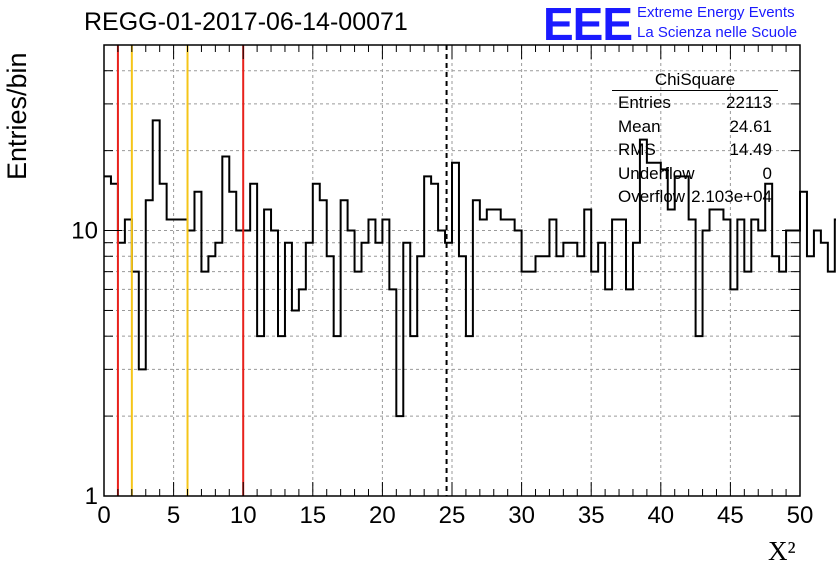 The width and height of the screenshot is (836, 572). What do you see at coordinates (452, 515) in the screenshot?
I see `x-tick-label: 25` at bounding box center [452, 515].